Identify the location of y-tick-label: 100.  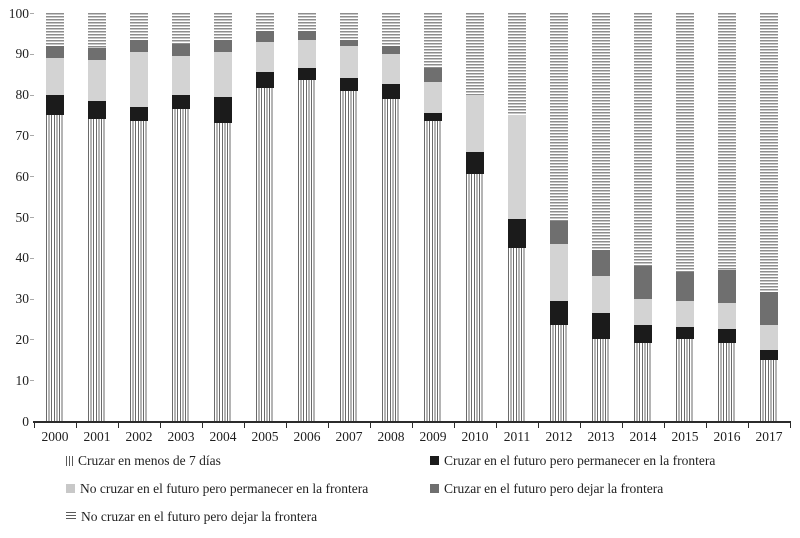
(18, 13).